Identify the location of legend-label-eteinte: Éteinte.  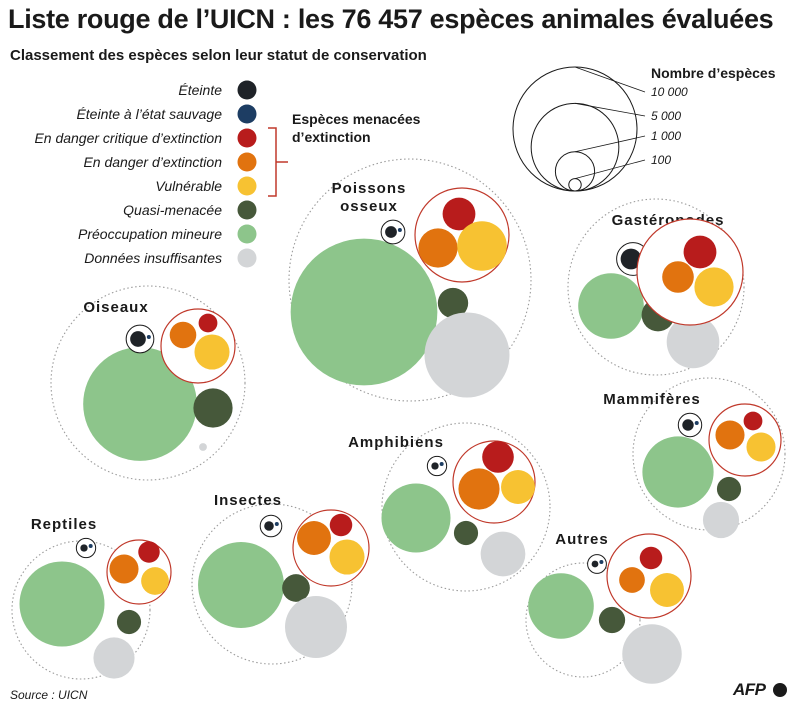
(200, 90).